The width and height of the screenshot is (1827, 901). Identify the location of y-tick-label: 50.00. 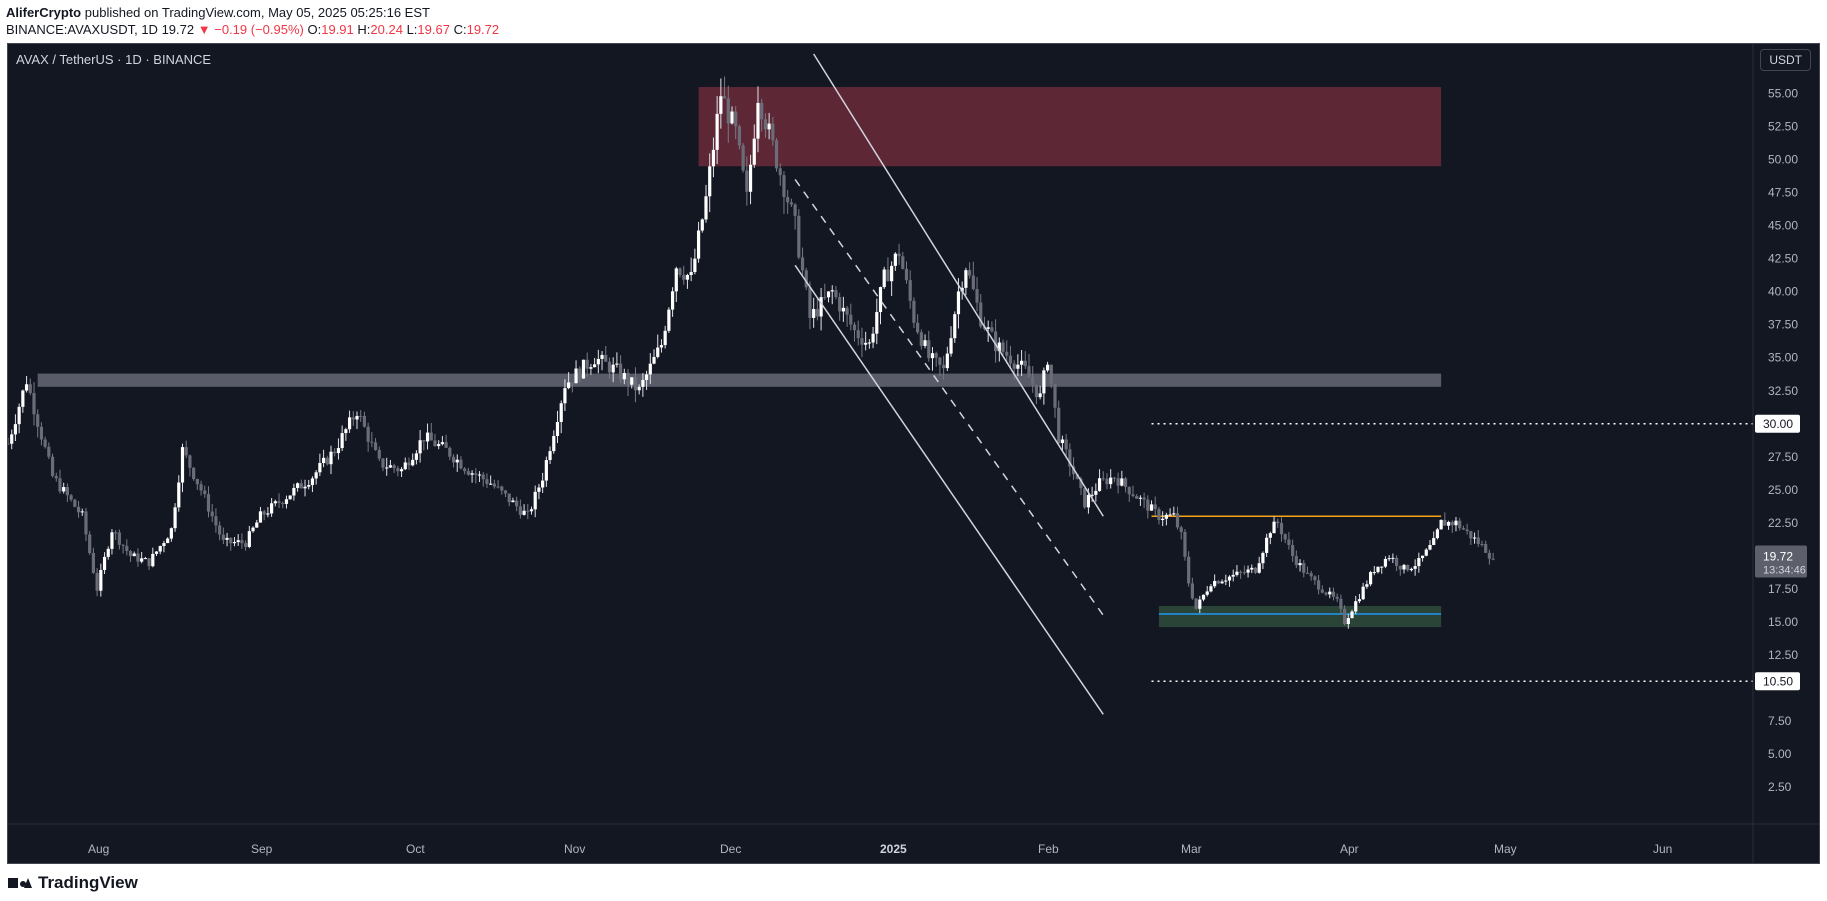
(1783, 160).